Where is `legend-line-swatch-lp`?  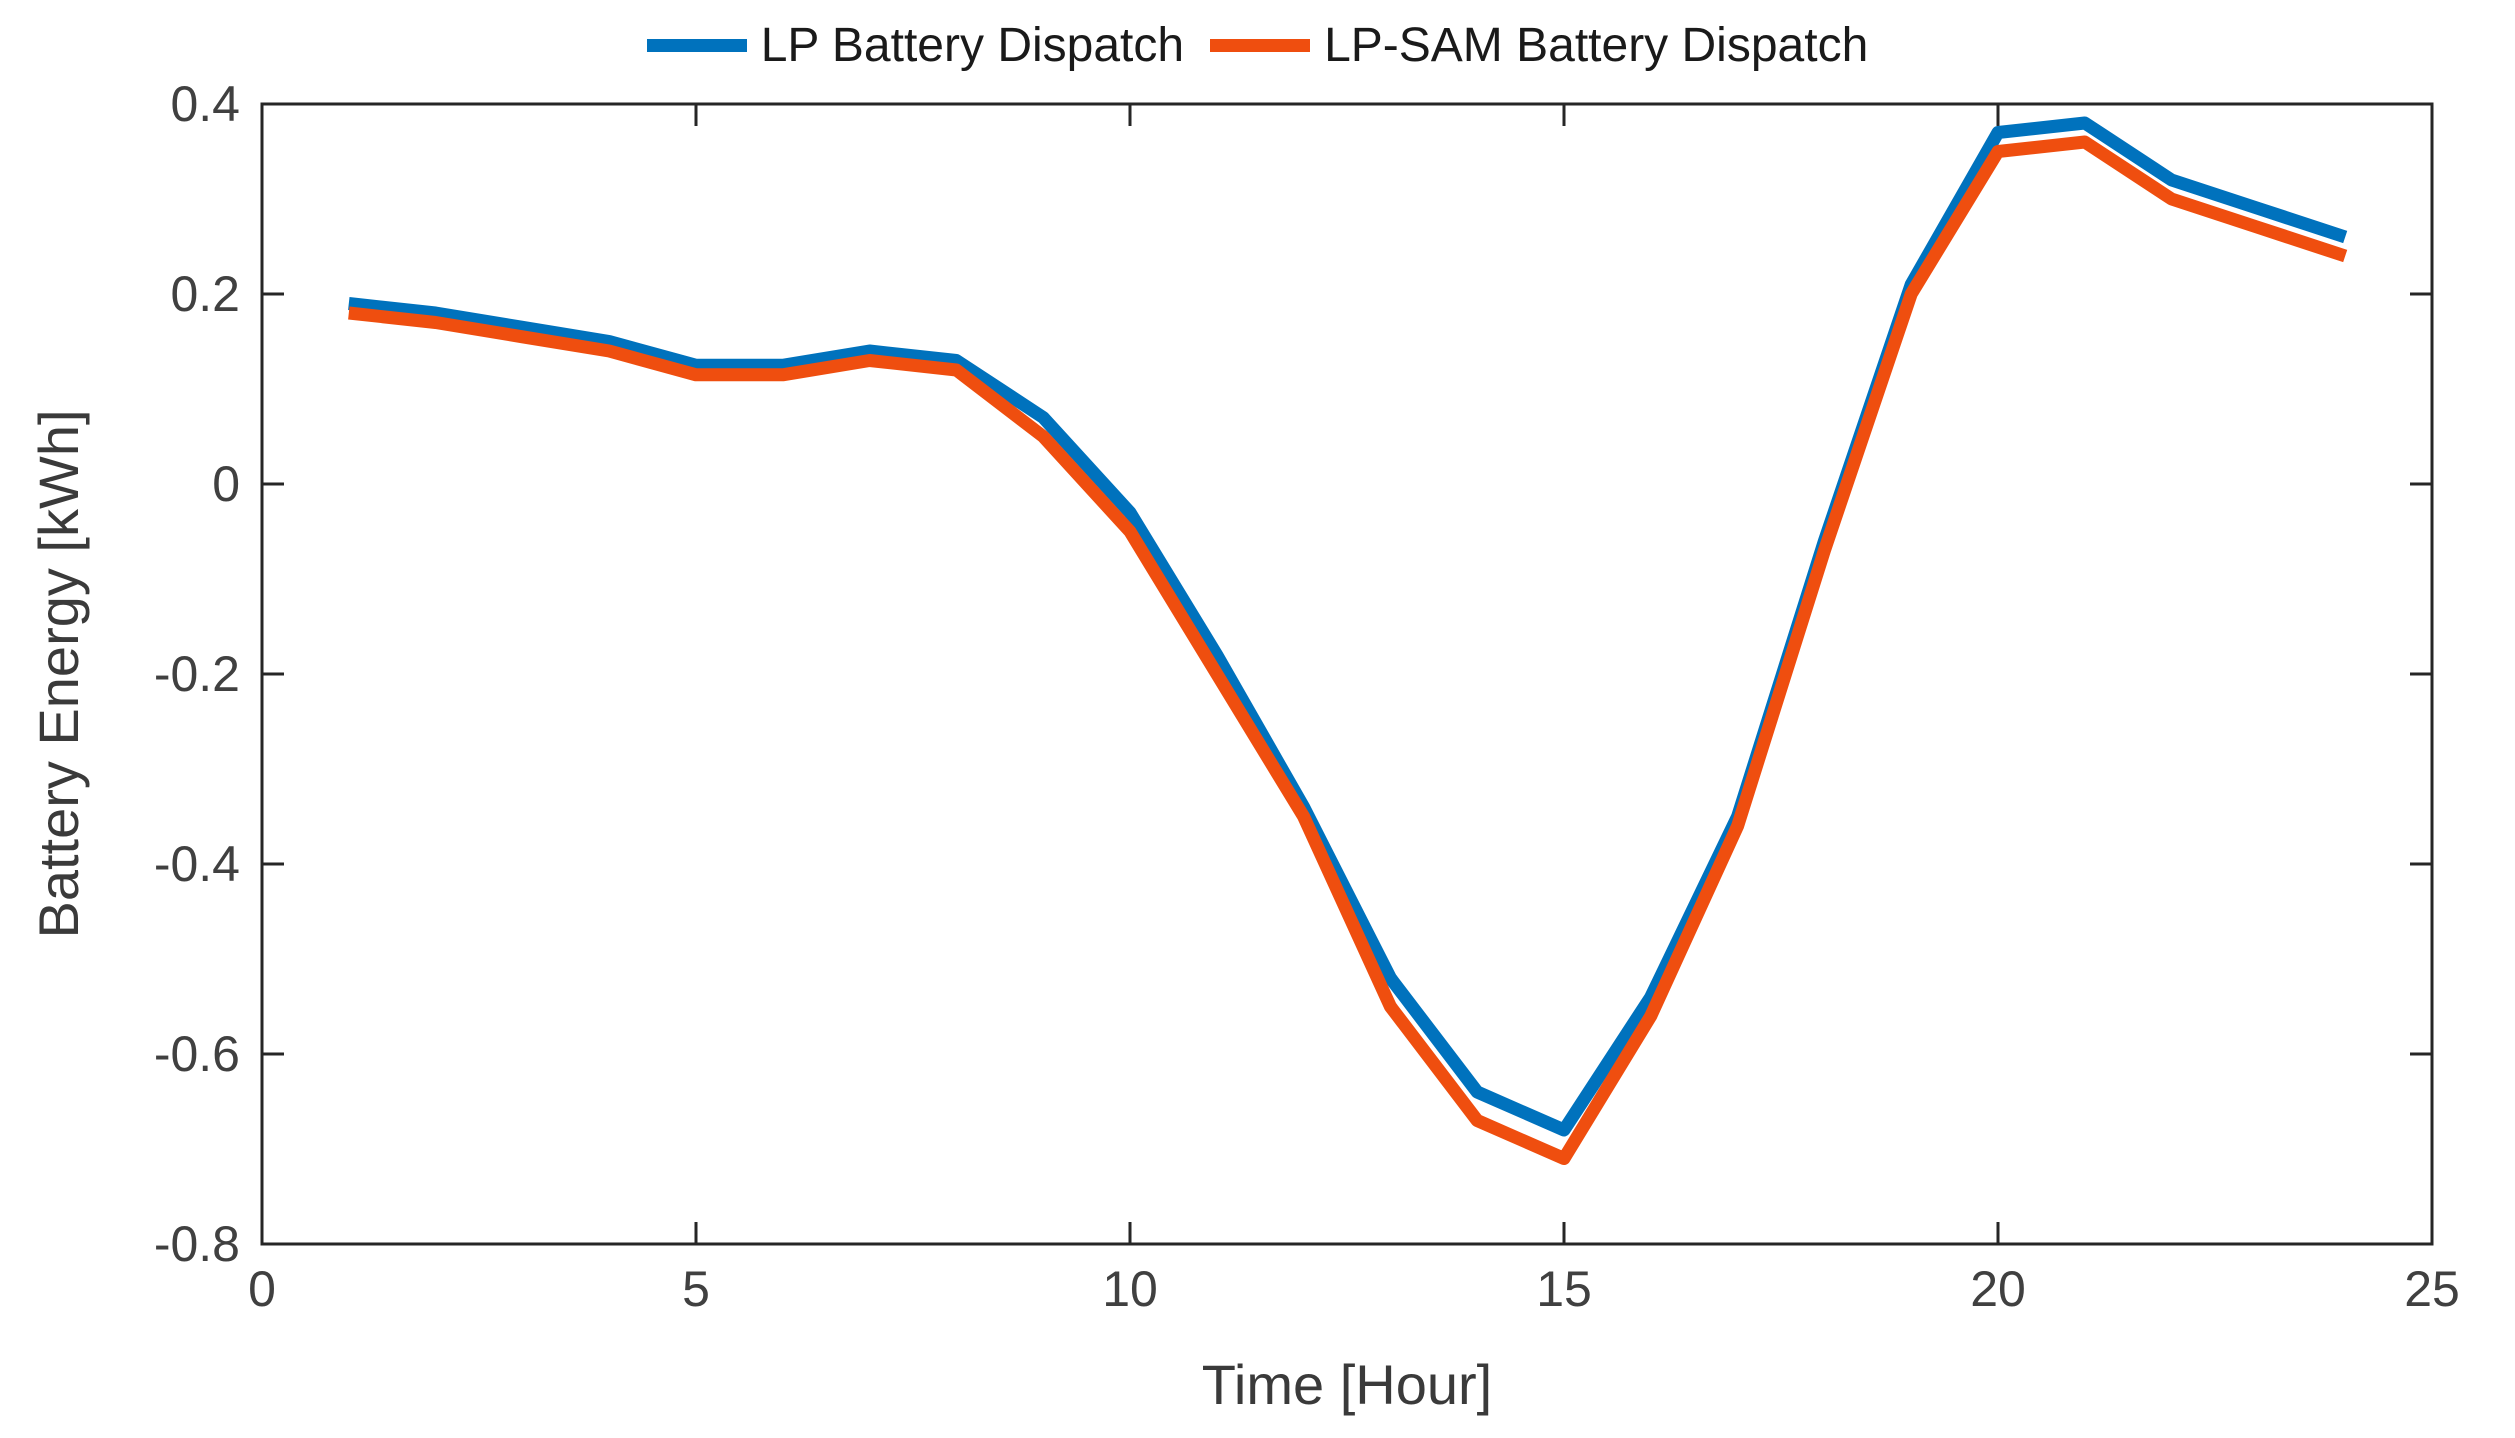
legend-line-swatch-lp is located at coordinates (696, 45).